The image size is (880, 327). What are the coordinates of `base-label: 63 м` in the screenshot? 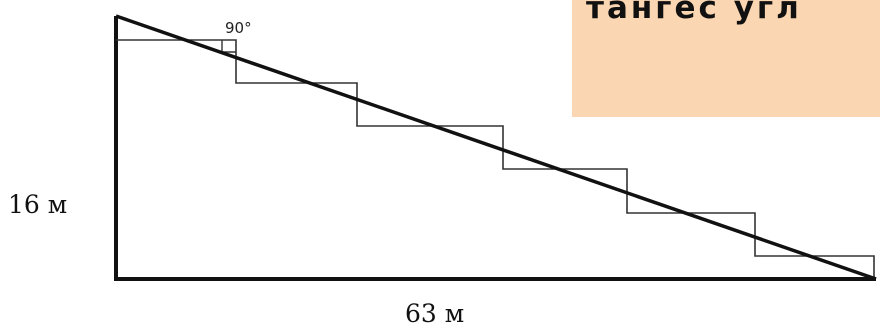 It's located at (434, 313).